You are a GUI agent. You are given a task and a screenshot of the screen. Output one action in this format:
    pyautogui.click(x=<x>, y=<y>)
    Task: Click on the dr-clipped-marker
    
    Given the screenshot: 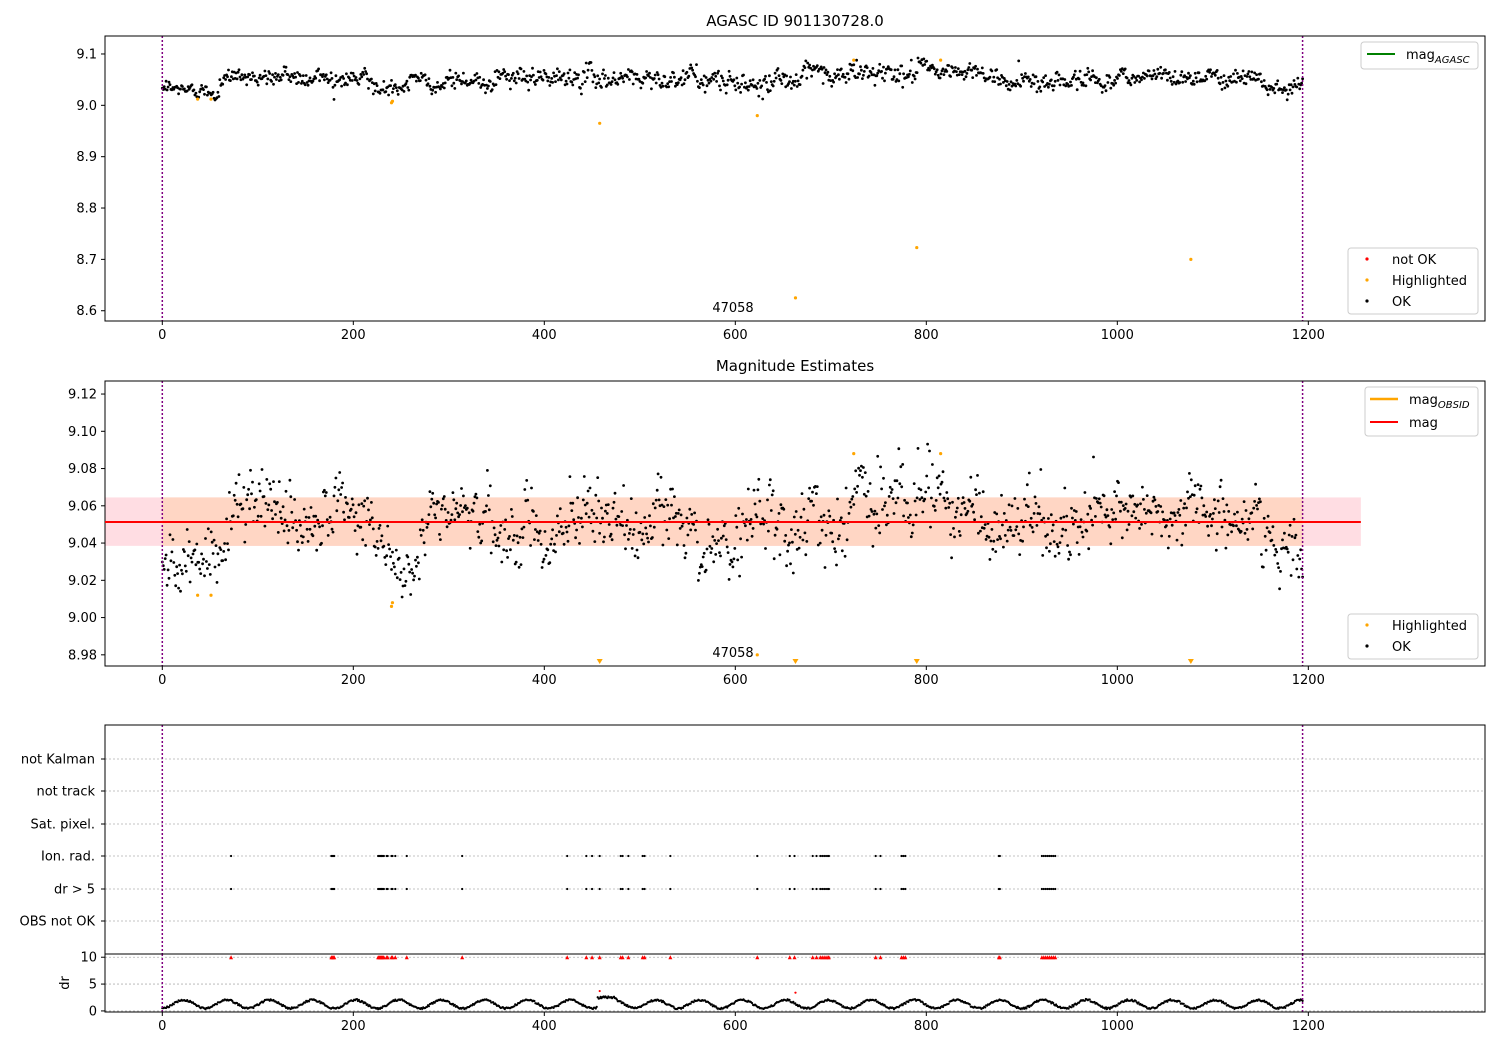 What is the action you would take?
    pyautogui.click(x=880, y=957)
    